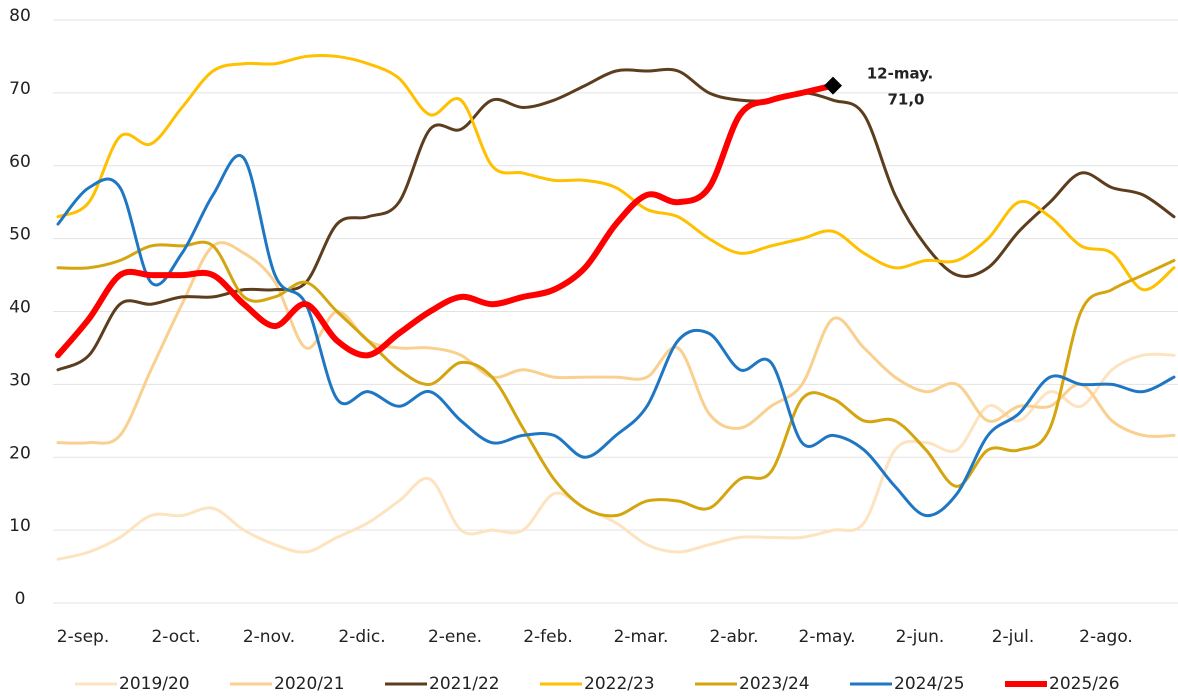  I want to click on x-tick-label: 2-sep., so click(83, 637).